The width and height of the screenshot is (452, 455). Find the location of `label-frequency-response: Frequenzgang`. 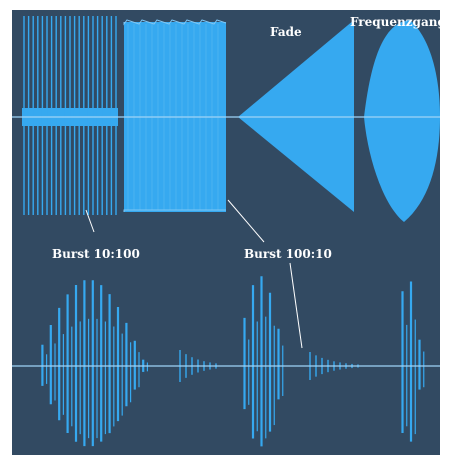

label-frequency-response: Frequenzgang is located at coordinates (395, 22).